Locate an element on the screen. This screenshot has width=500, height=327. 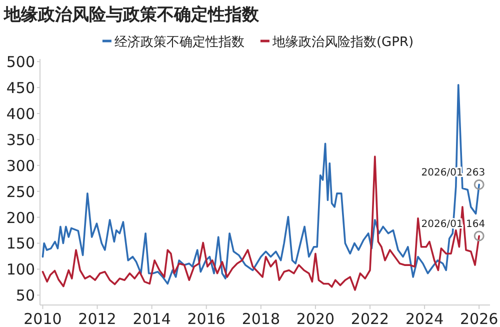
y-tick-label: 500 is located at coordinates (20, 62).